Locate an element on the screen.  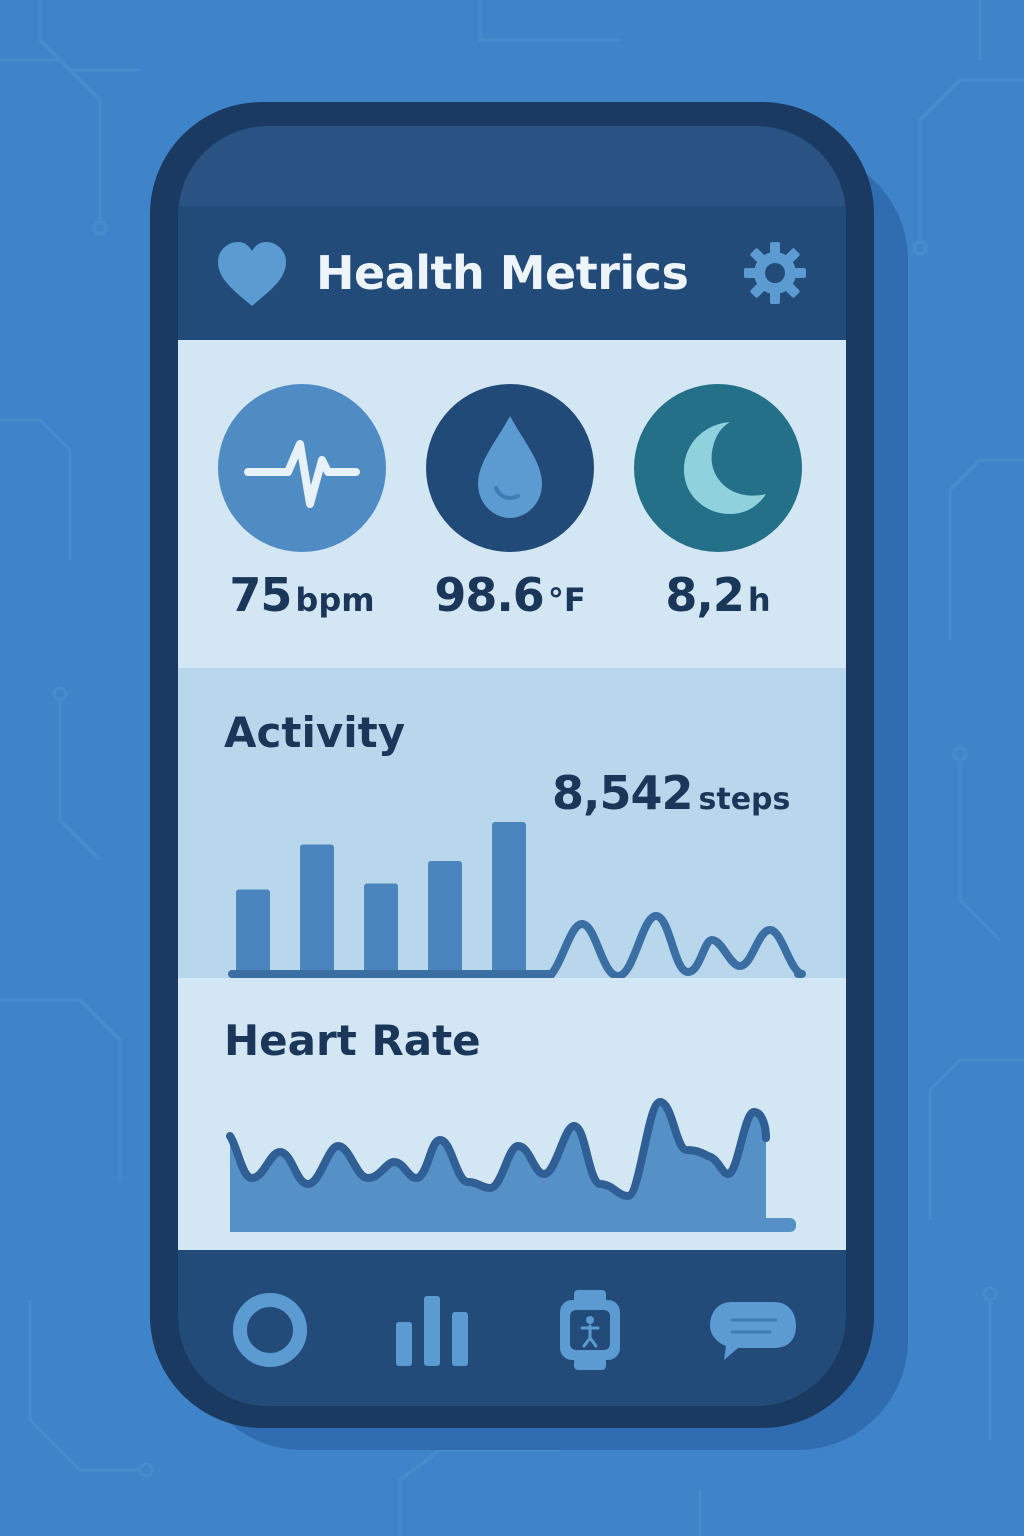
metric-heart-rate: 75 bpm is located at coordinates (302, 503).